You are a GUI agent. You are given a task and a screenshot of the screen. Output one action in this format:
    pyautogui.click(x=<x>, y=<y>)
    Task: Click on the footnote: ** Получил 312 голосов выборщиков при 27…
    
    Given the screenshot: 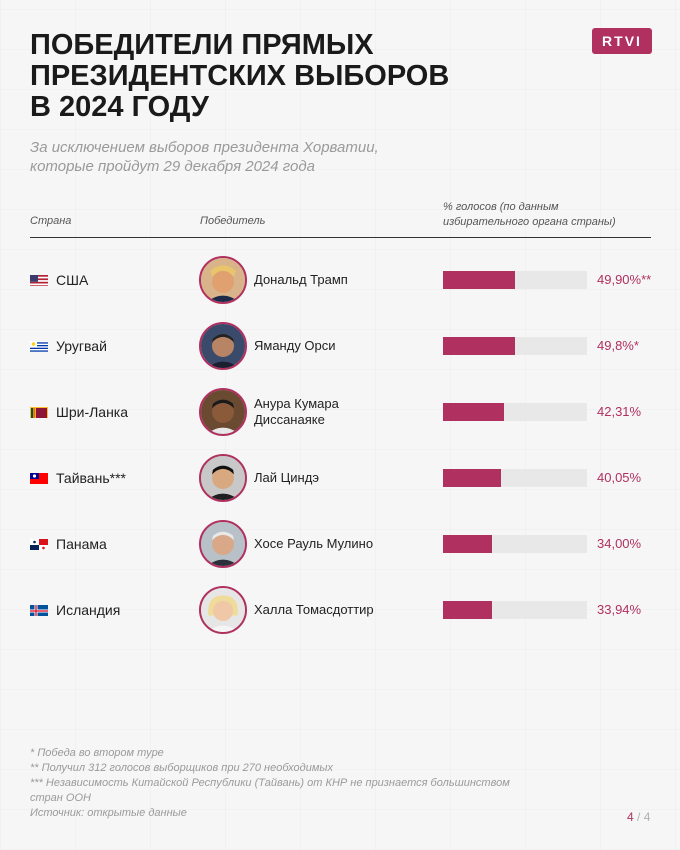 What is the action you would take?
    pyautogui.click(x=181, y=768)
    